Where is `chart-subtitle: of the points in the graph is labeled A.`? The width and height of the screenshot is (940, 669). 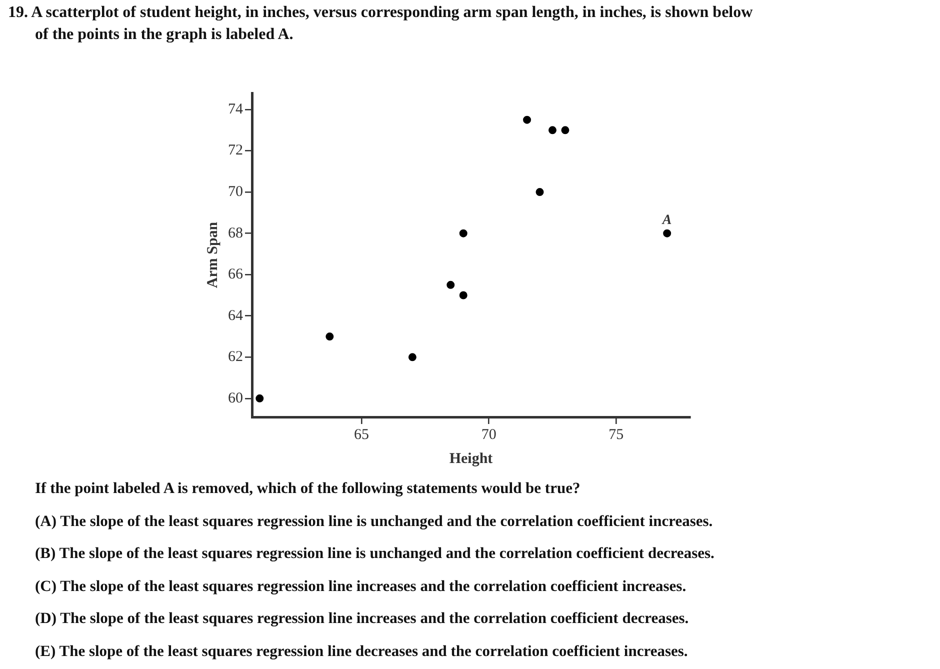 chart-subtitle: of the points in the graph is labeled A. is located at coordinates (164, 35).